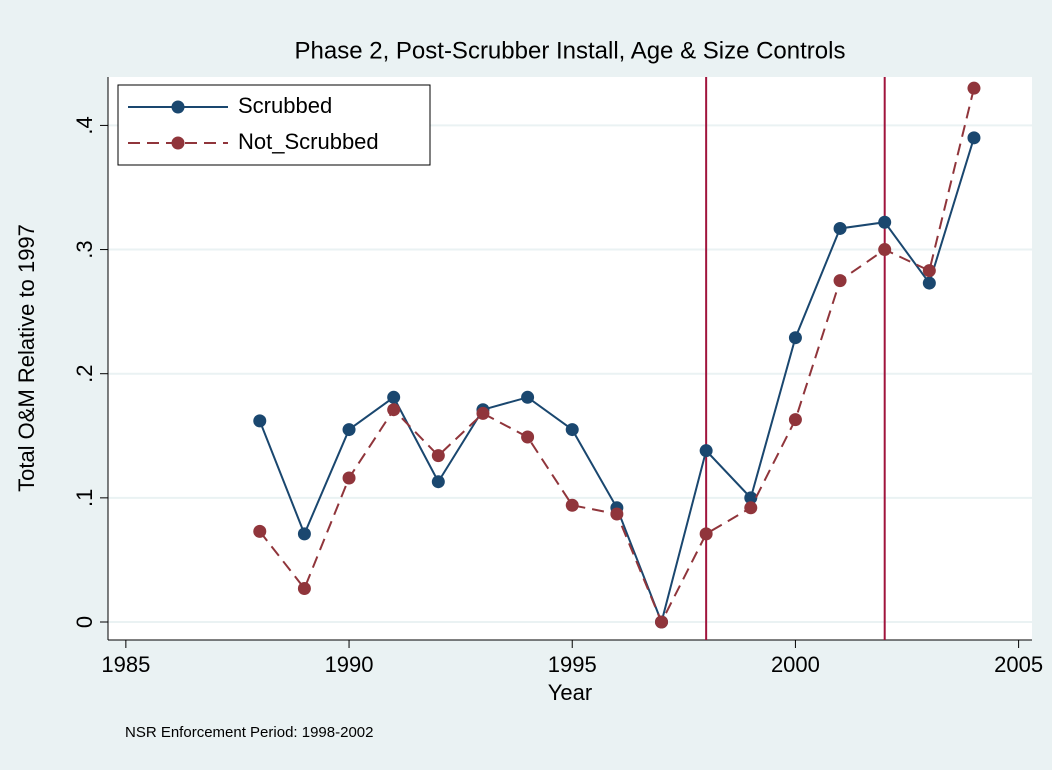  Describe the element at coordinates (795, 664) in the screenshot. I see `x-tick-label: 2000` at that location.